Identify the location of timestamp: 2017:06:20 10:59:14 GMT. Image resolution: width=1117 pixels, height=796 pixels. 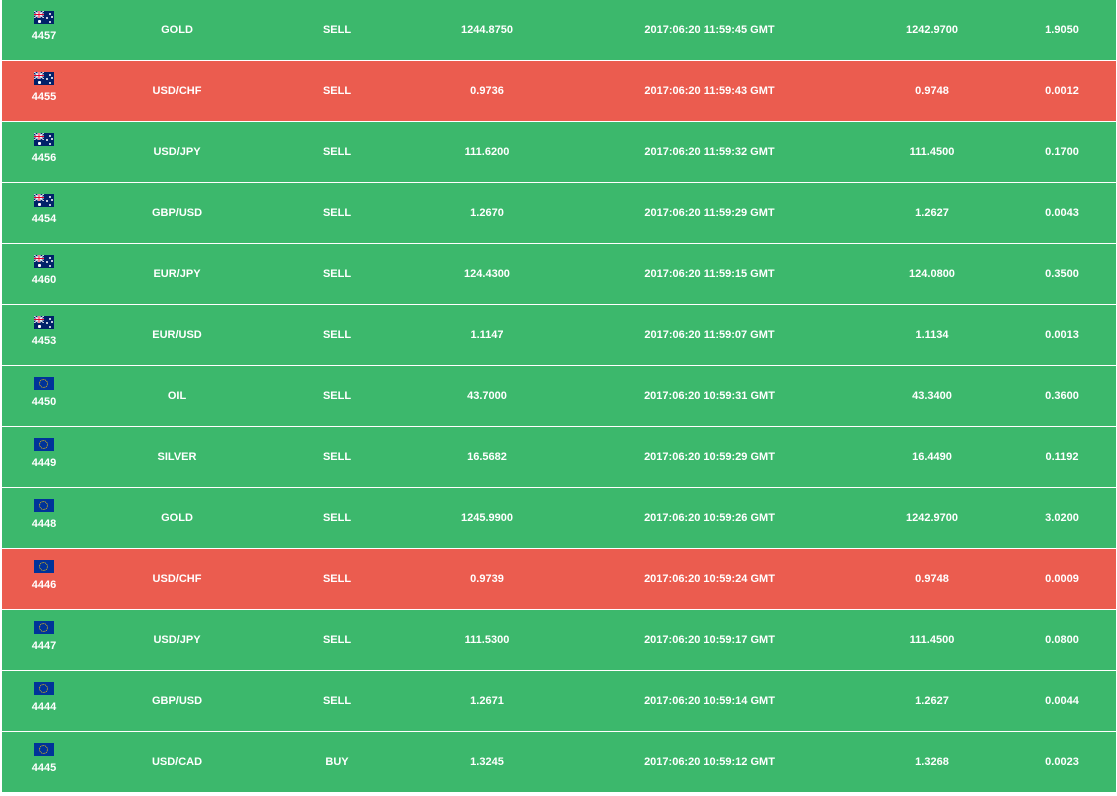
(709, 701).